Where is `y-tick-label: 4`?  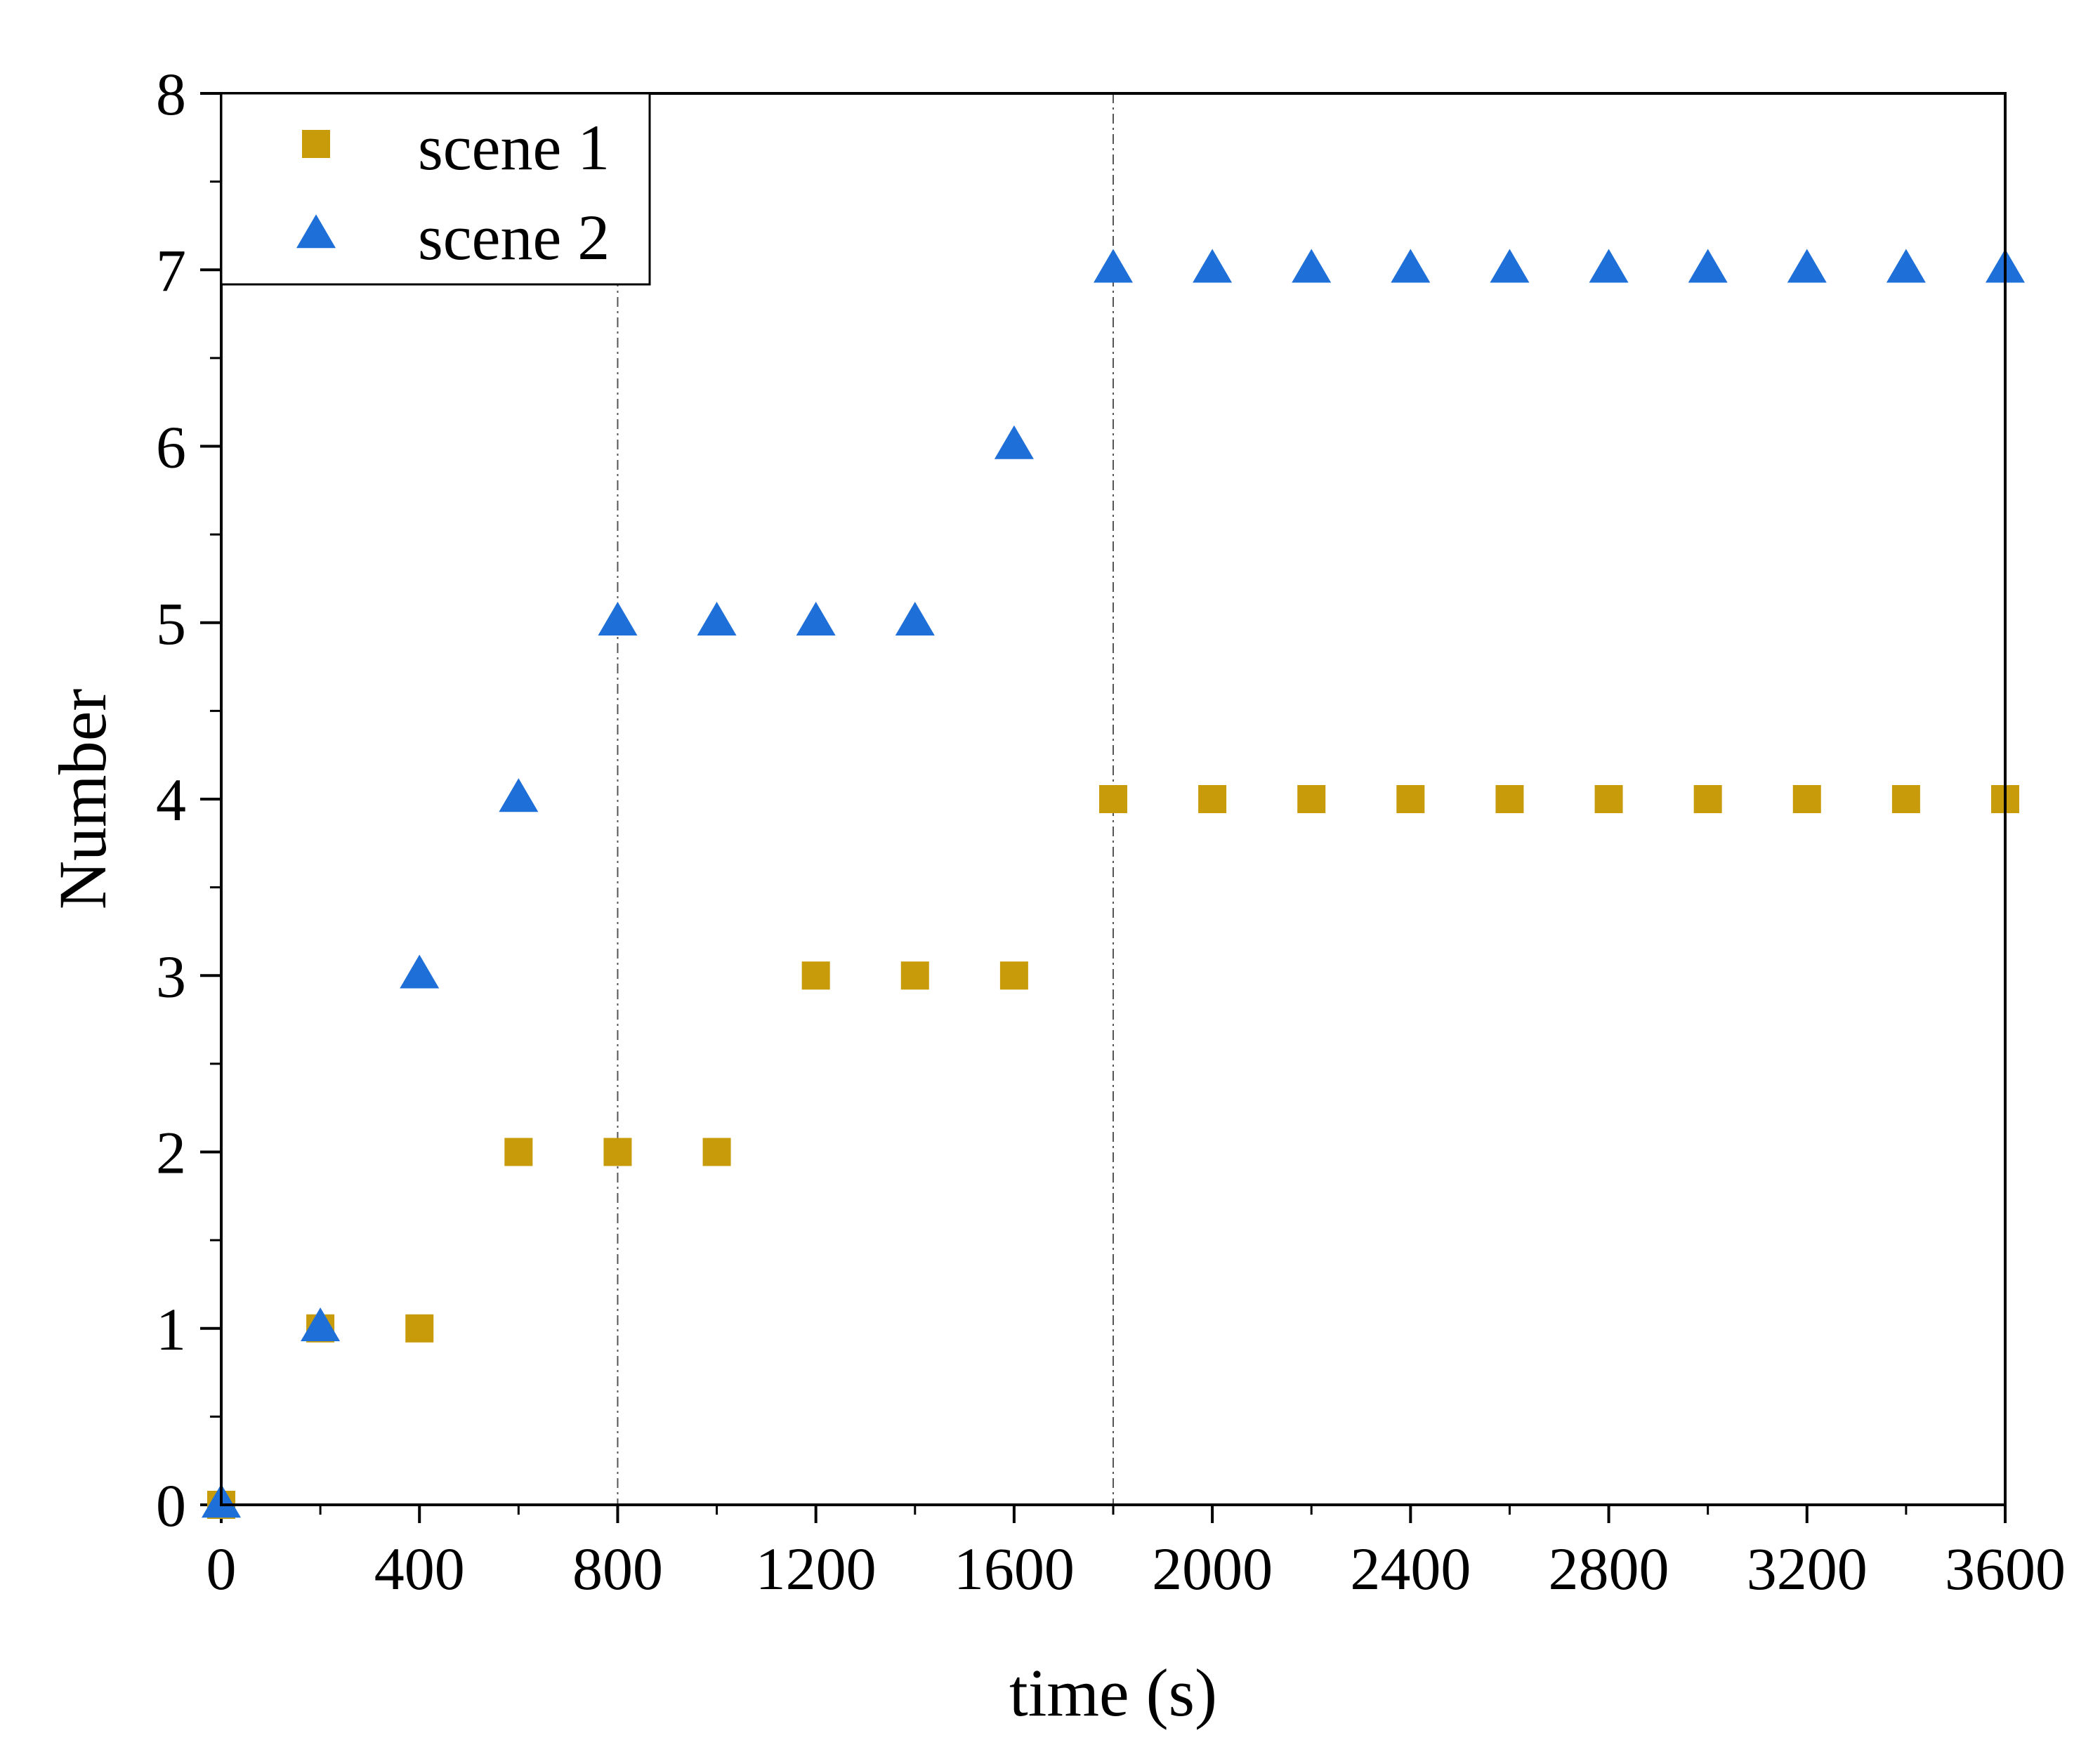
y-tick-label: 4 is located at coordinates (171, 800).